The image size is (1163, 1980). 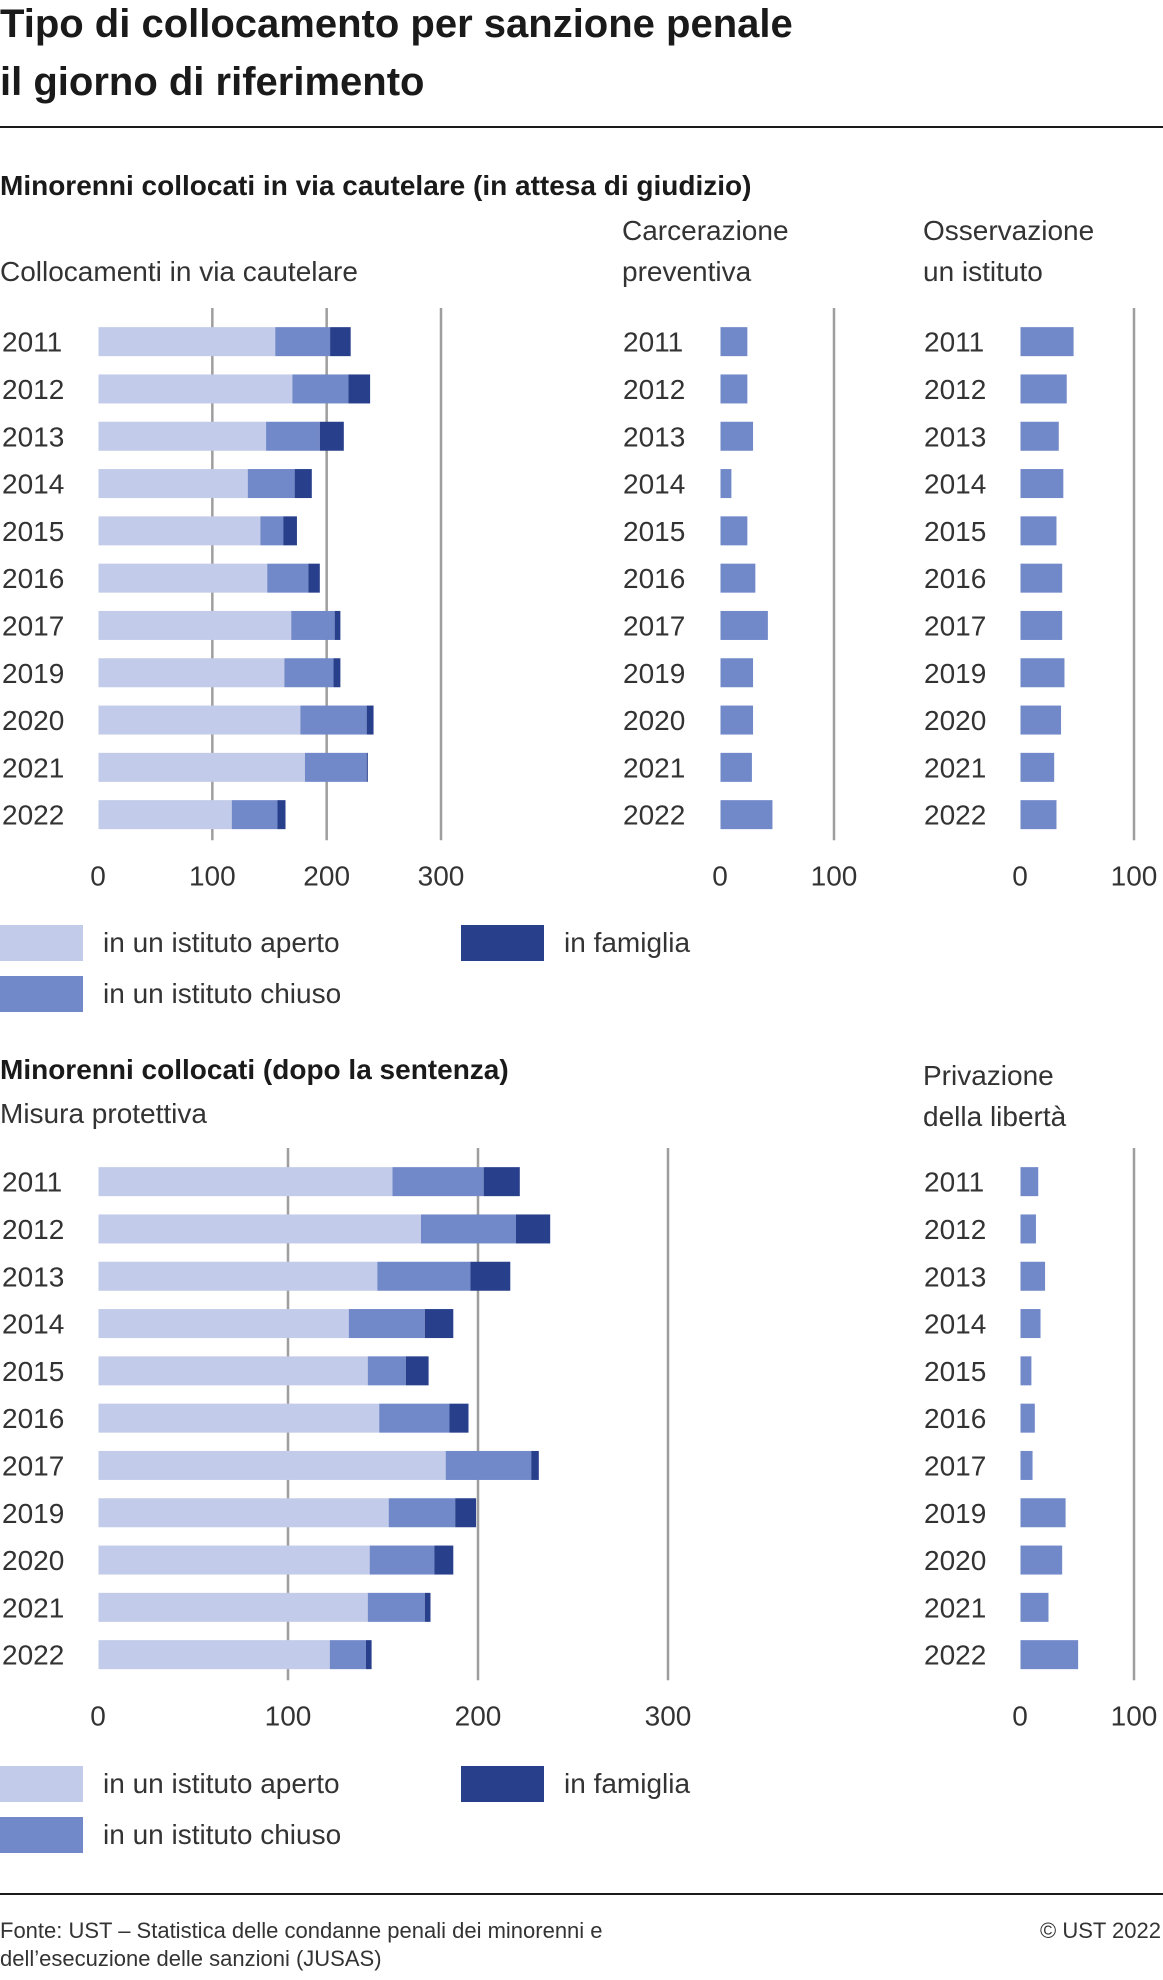 I want to click on legend-item-aperto: in un istituto aperto, so click(x=170, y=1784).